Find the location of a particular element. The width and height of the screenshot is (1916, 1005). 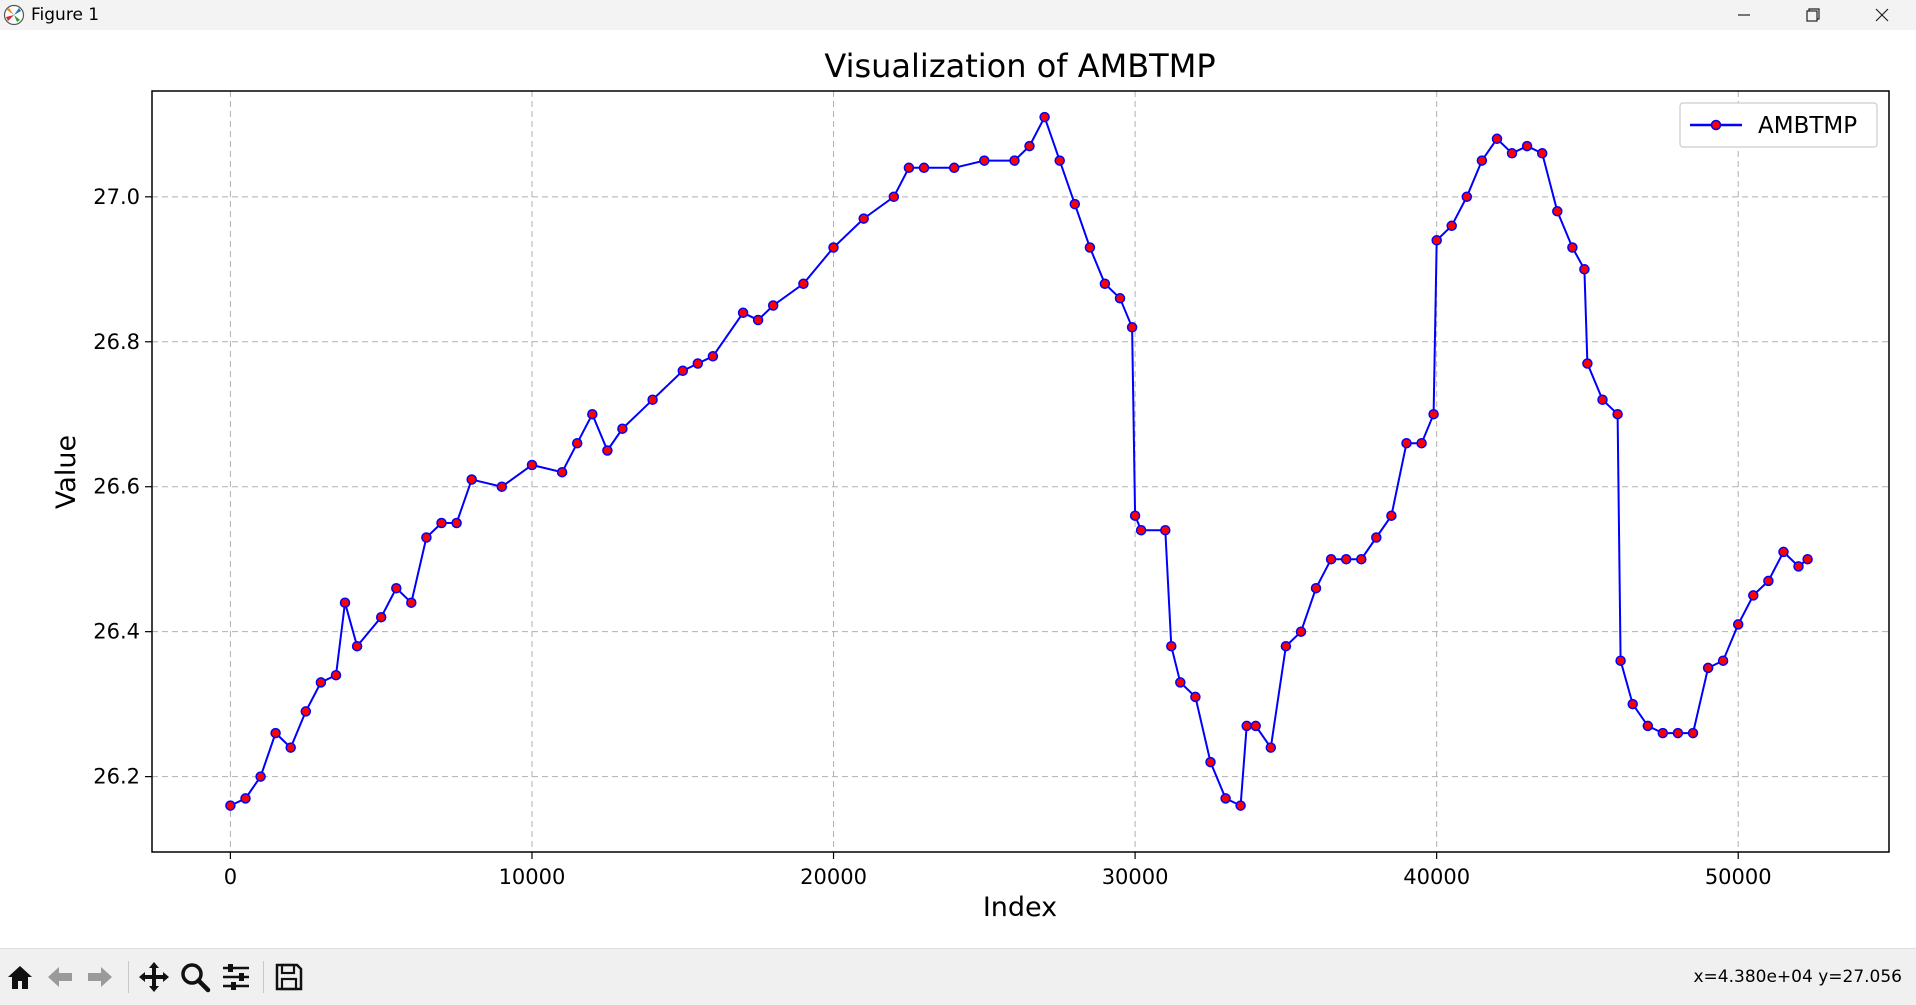

minimize-icon is located at coordinates (1743, 15).